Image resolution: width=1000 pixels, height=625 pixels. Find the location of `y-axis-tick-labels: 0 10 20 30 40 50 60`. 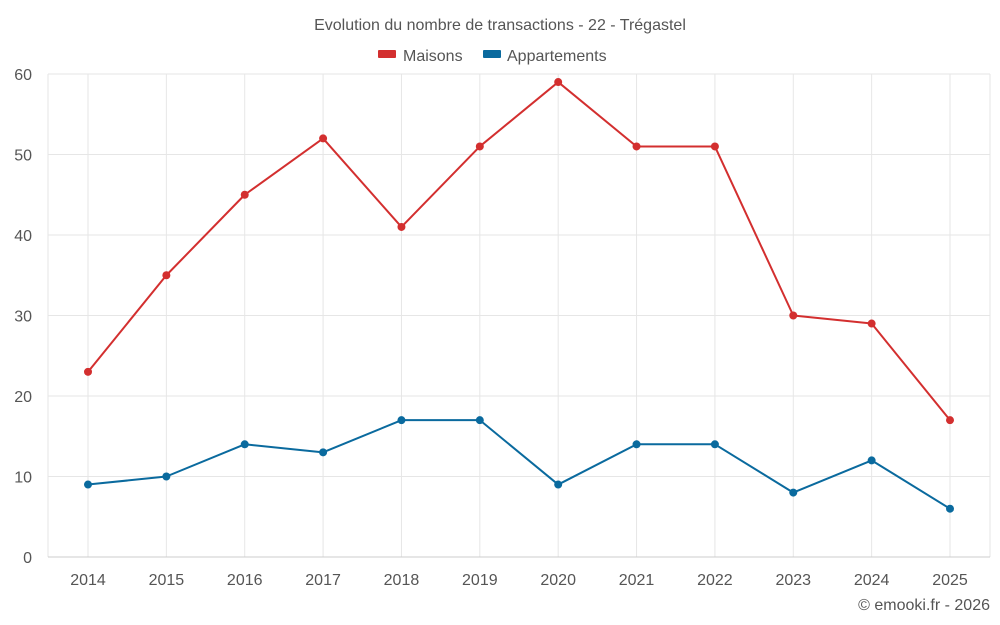

y-axis-tick-labels: 0 10 20 30 40 50 60 is located at coordinates (23, 317).